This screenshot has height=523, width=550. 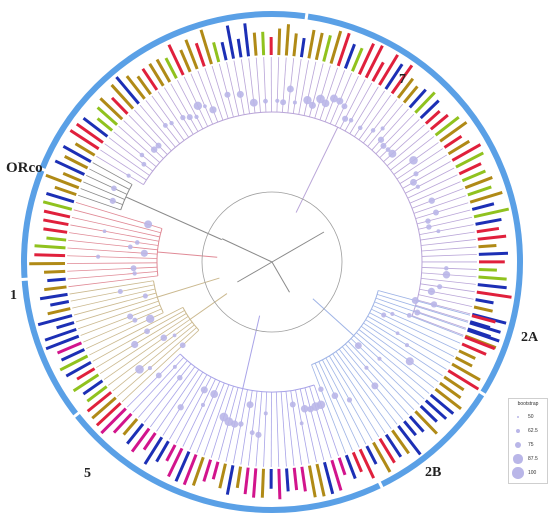 What do you see at coordinates (24, 168) in the screenshot?
I see `clade-label-orco: ORco` at bounding box center [24, 168].